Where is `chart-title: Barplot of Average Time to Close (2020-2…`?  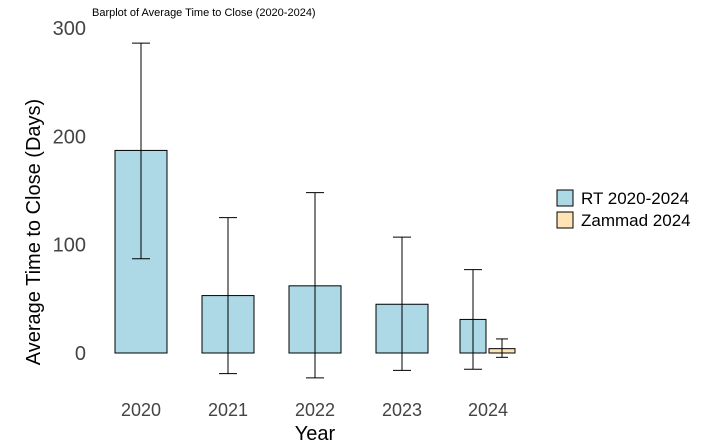 chart-title: Barplot of Average Time to Close (2020-2… is located at coordinates (204, 13).